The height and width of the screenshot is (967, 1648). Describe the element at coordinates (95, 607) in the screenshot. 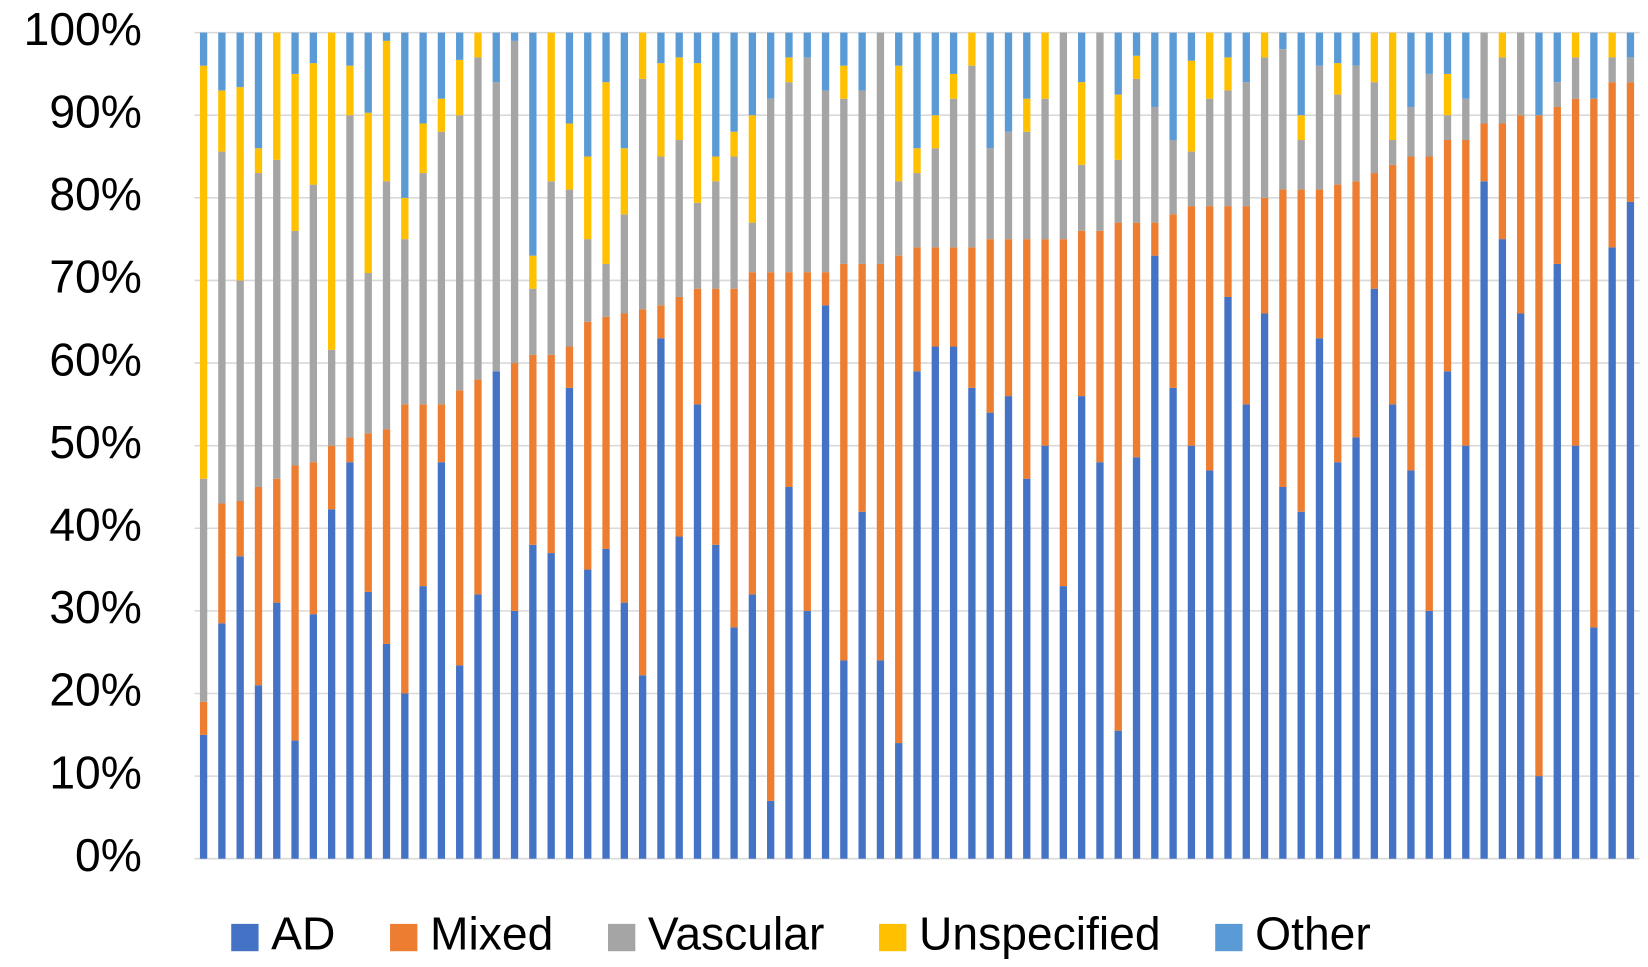

I see `y-tick-label: 30%` at that location.